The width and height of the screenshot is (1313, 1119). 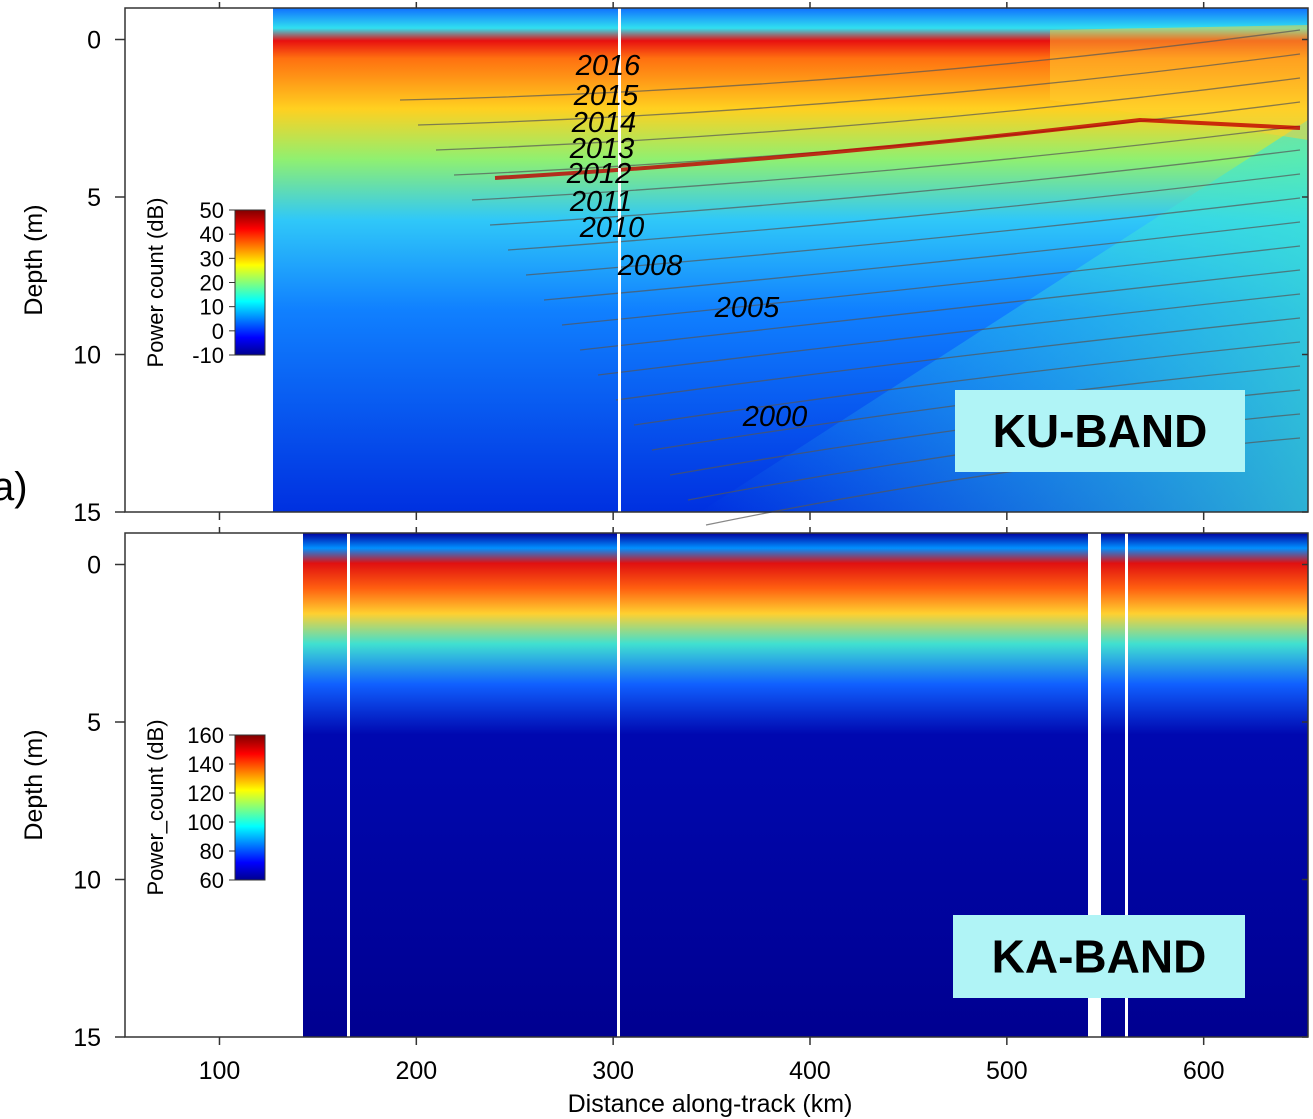 What do you see at coordinates (810, 1071) in the screenshot?
I see `x-tick-label: 400` at bounding box center [810, 1071].